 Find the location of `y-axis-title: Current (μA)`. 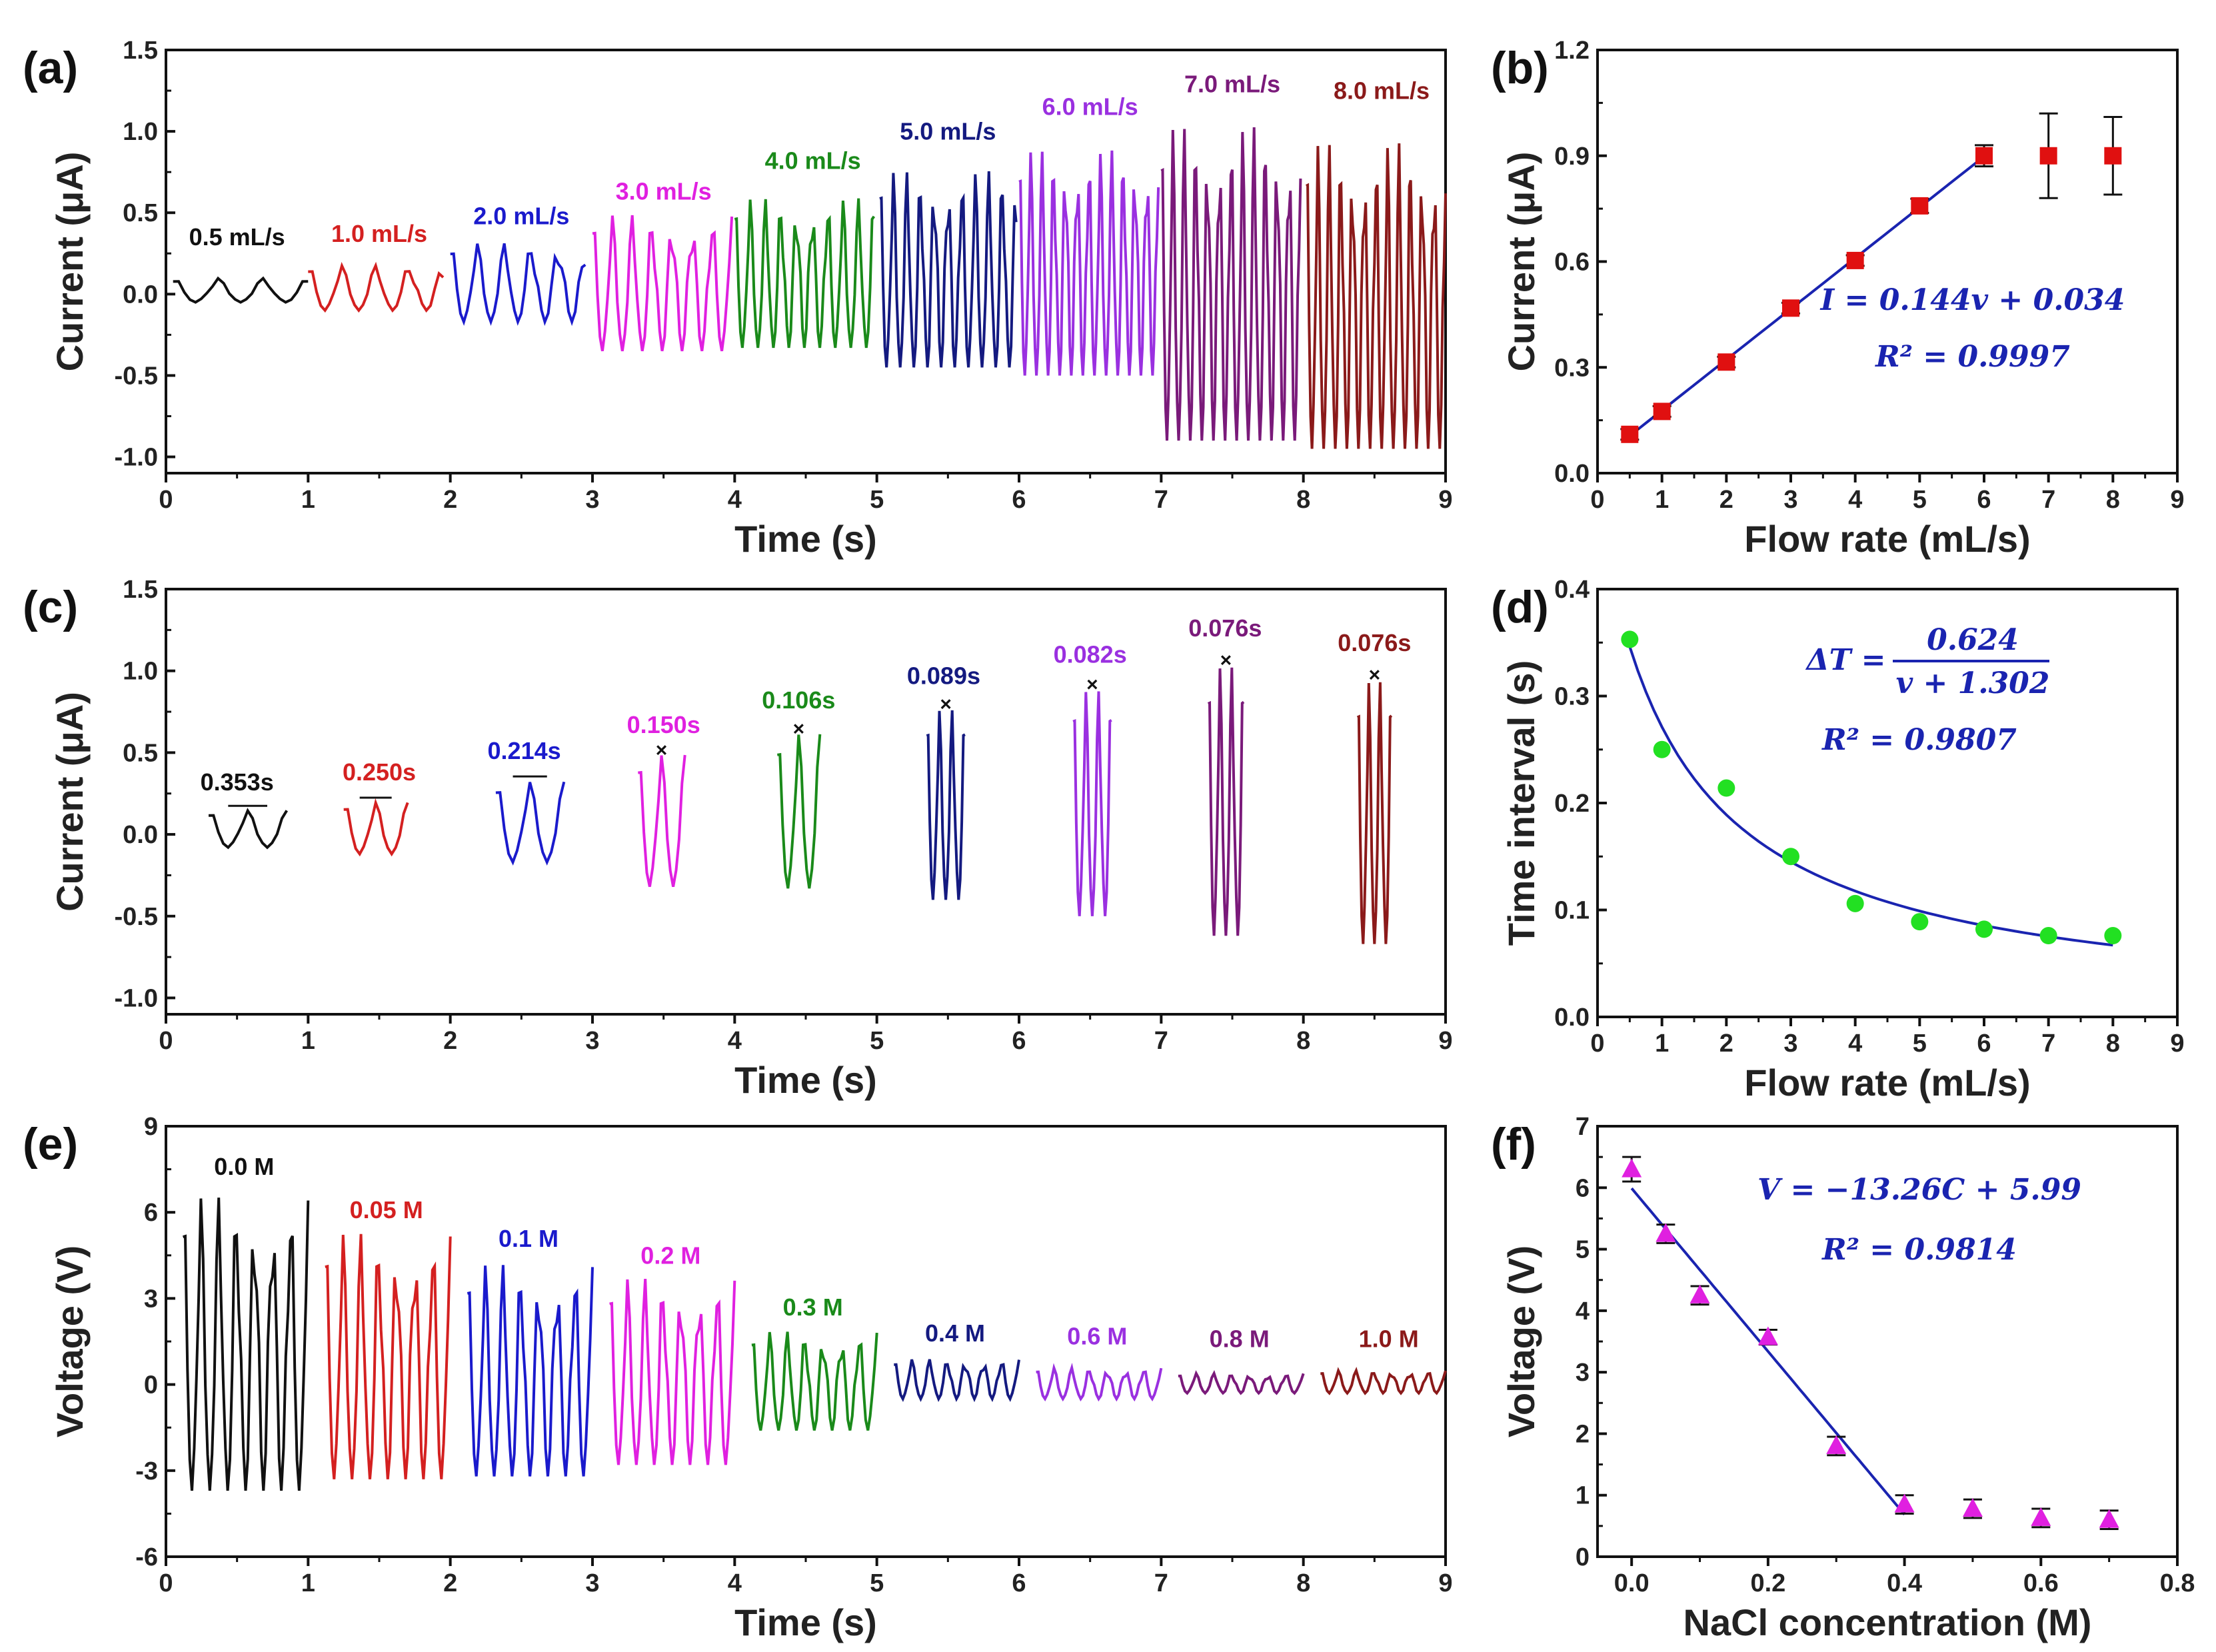

y-axis-title: Current (μA) is located at coordinates (70, 262).